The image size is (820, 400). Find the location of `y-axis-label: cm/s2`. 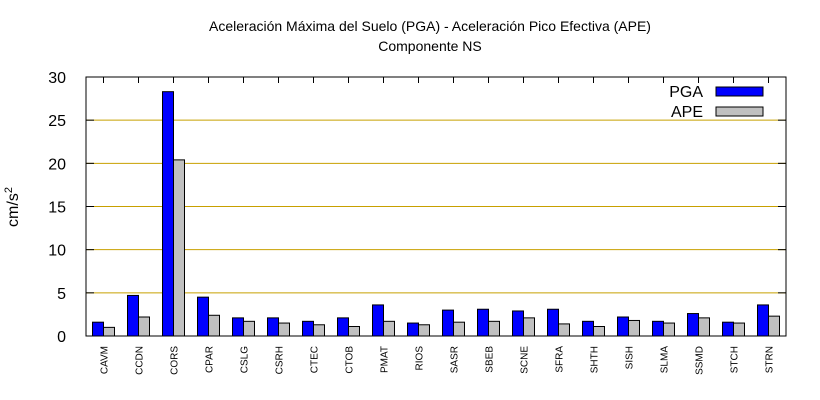

y-axis-label: cm/s2 is located at coordinates (12, 207).